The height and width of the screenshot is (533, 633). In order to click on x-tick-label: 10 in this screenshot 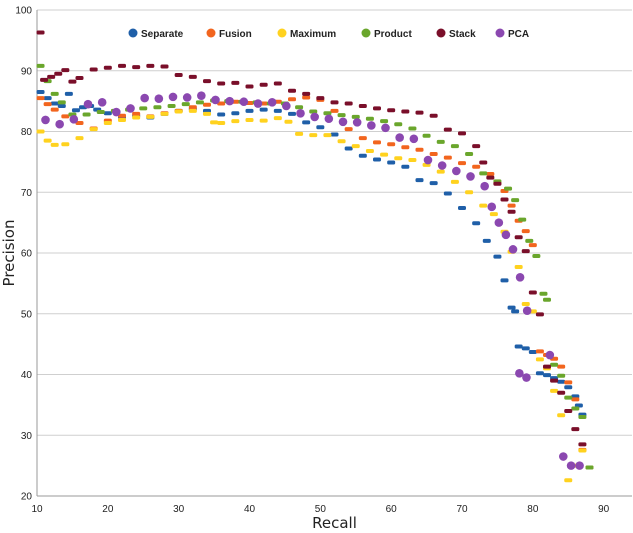, I will do `click(37, 509)`.